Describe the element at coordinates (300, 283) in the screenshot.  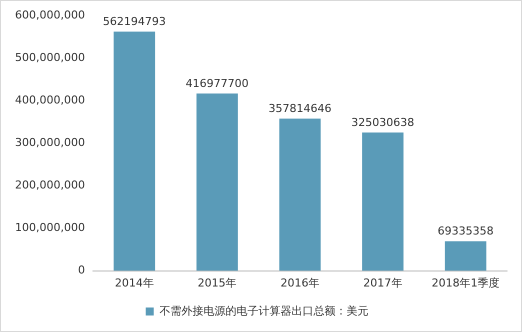
I see `x-tick-label: 2016年` at that location.